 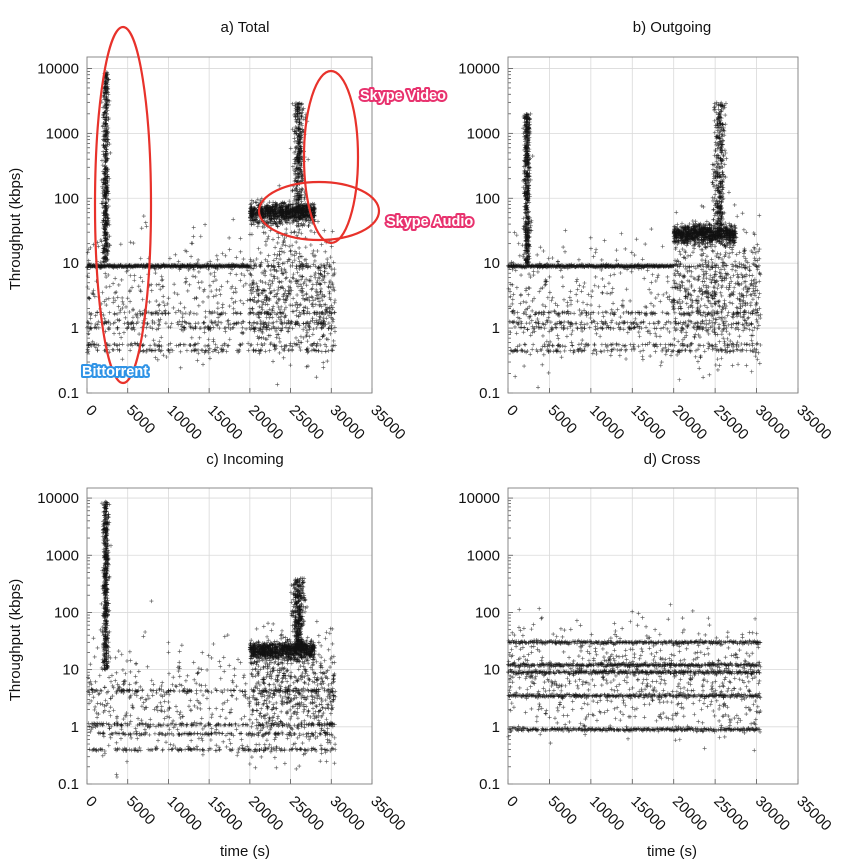 I want to click on plot-frame, so click(x=229, y=225).